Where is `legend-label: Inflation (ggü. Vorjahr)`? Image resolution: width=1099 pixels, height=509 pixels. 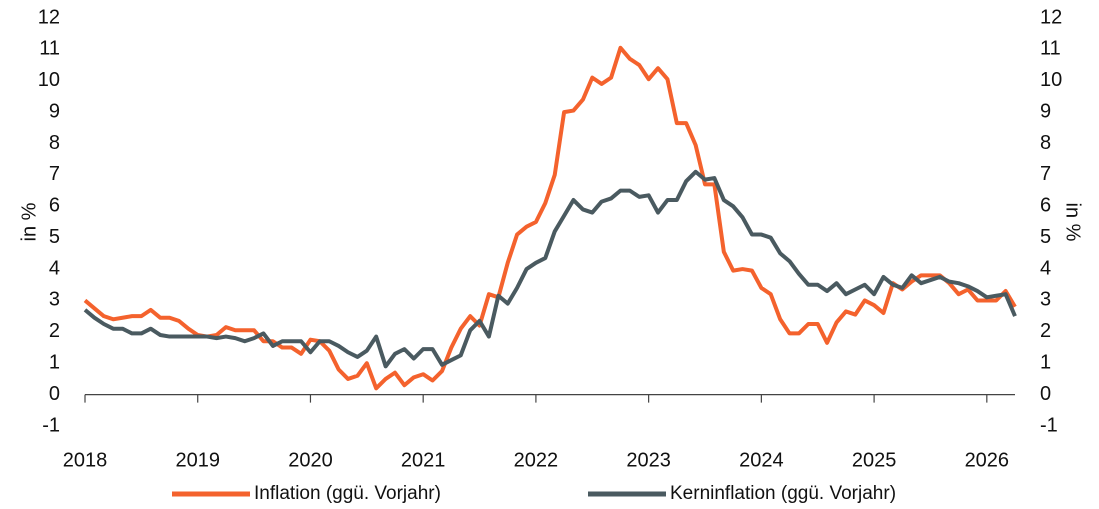
legend-label: Inflation (ggü. Vorjahr) is located at coordinates (347, 493).